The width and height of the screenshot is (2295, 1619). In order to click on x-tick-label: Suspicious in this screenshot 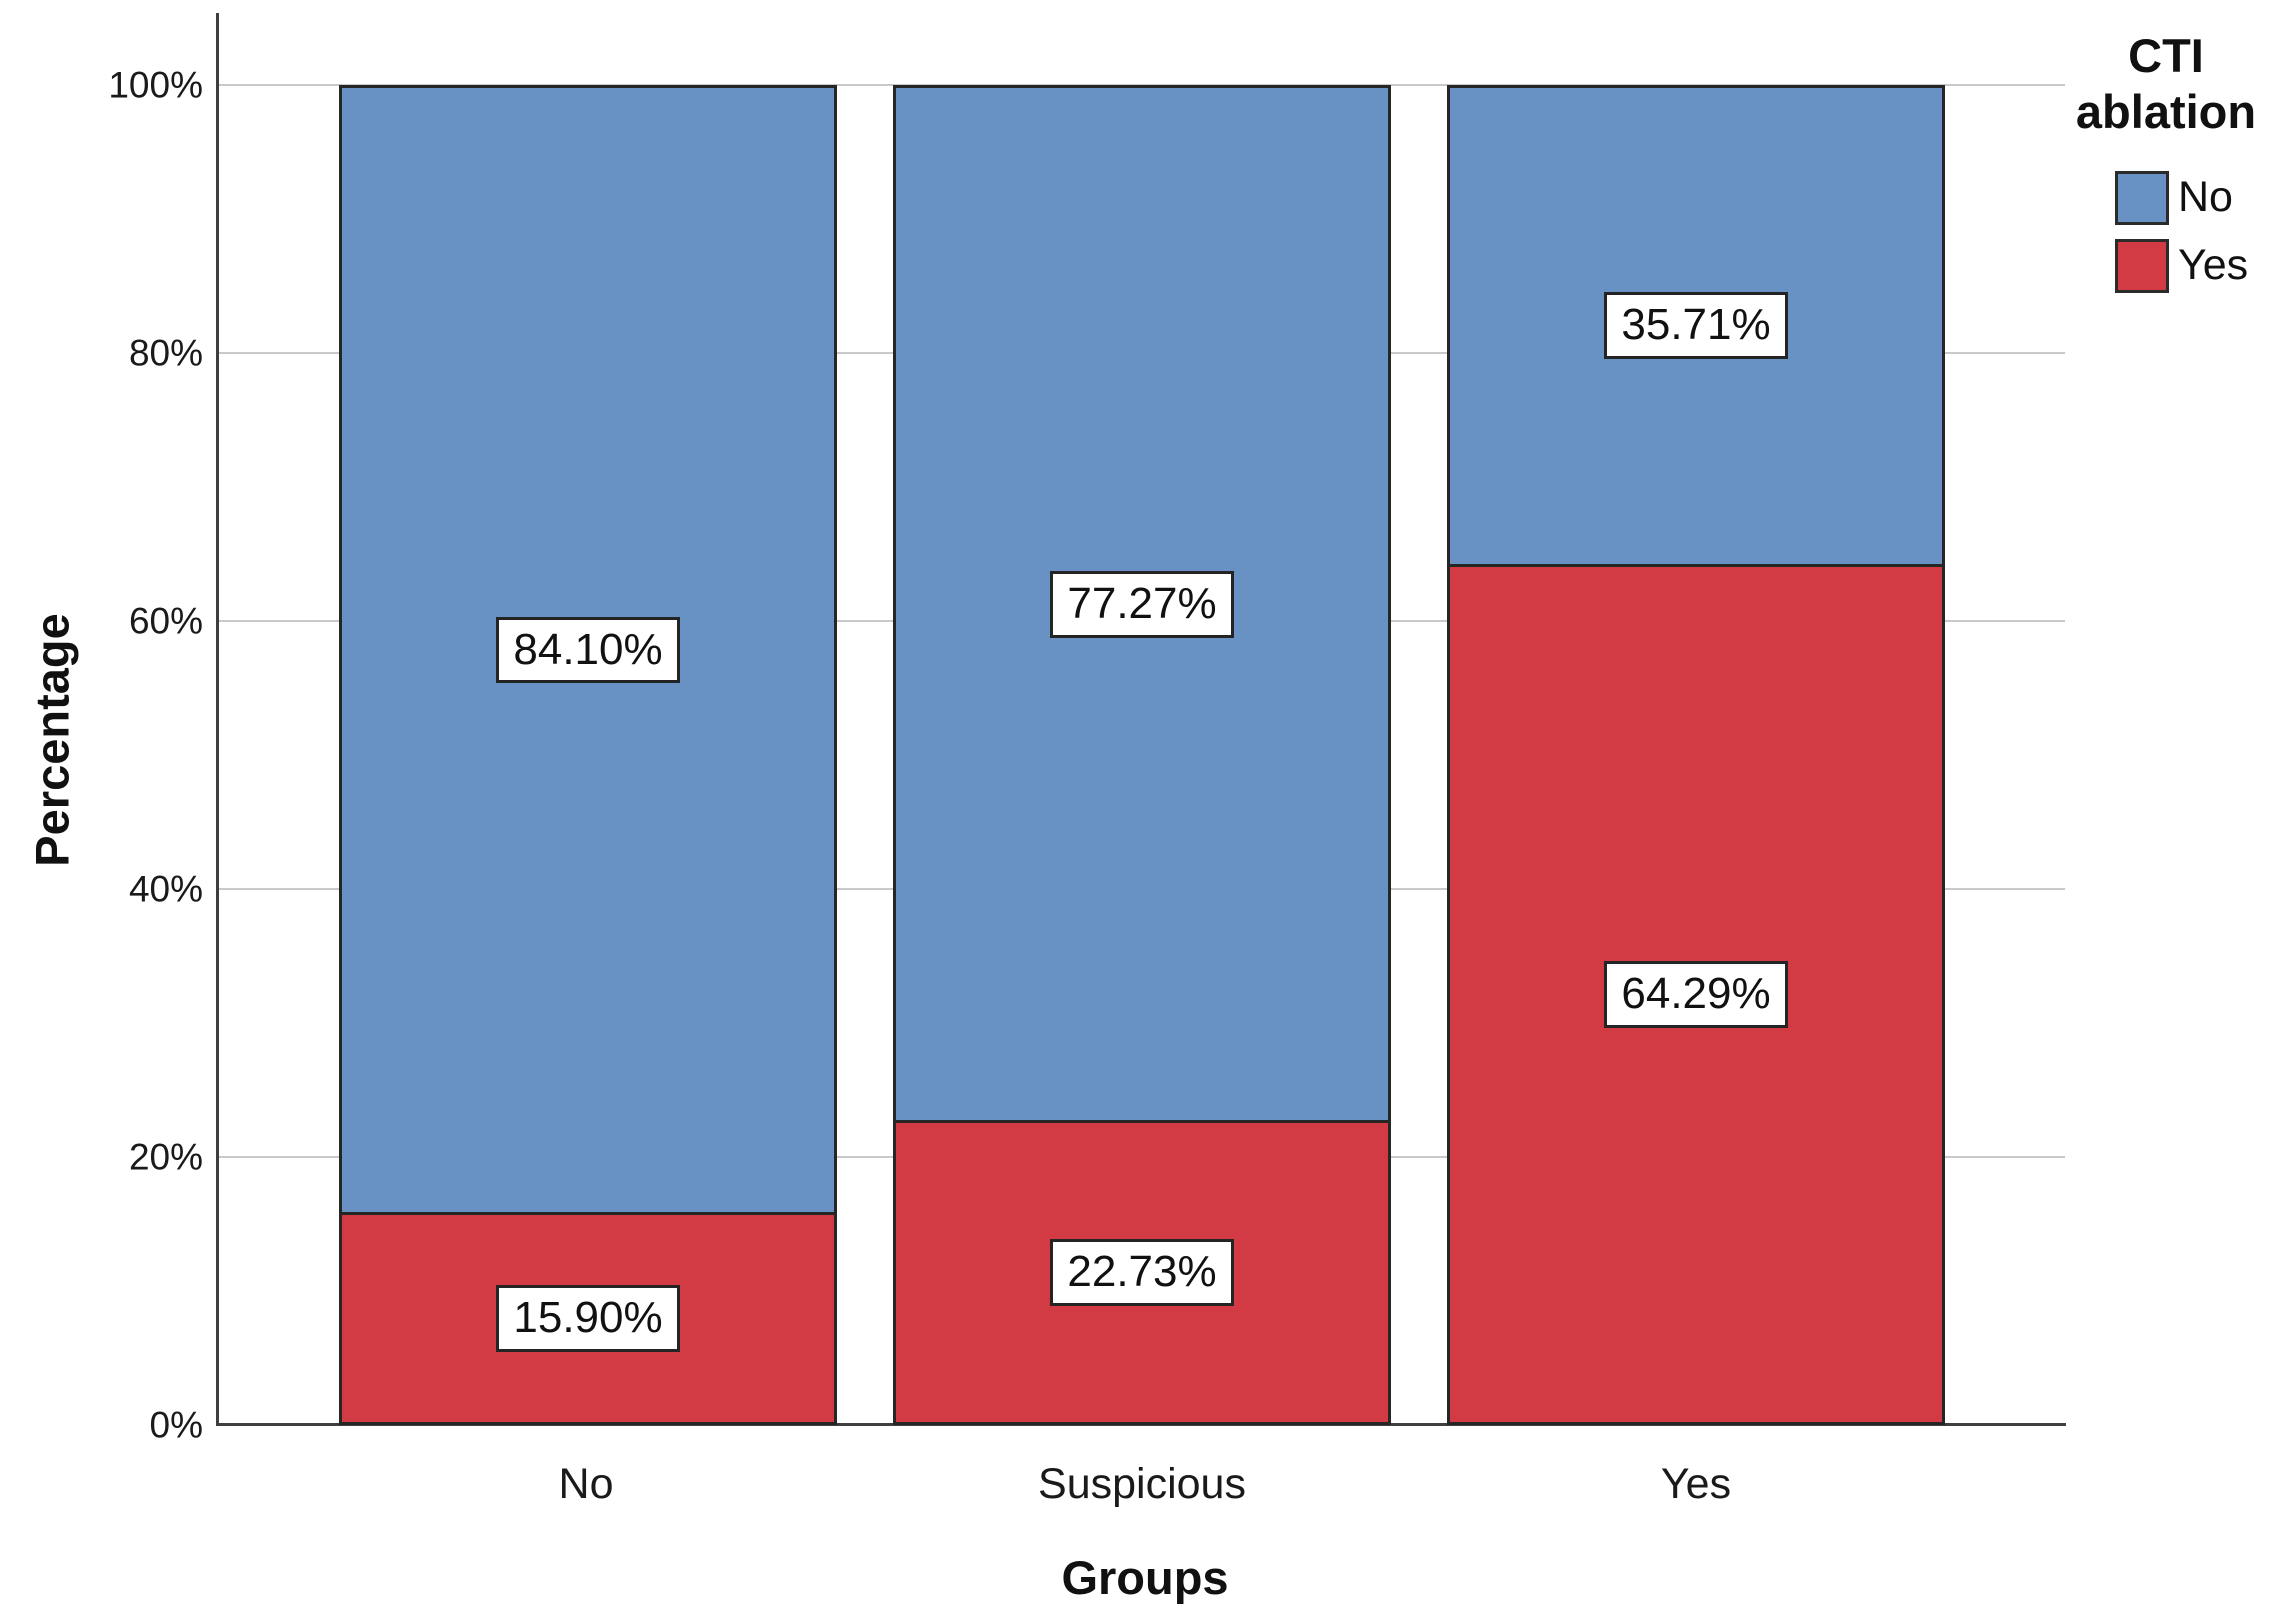, I will do `click(1142, 1484)`.